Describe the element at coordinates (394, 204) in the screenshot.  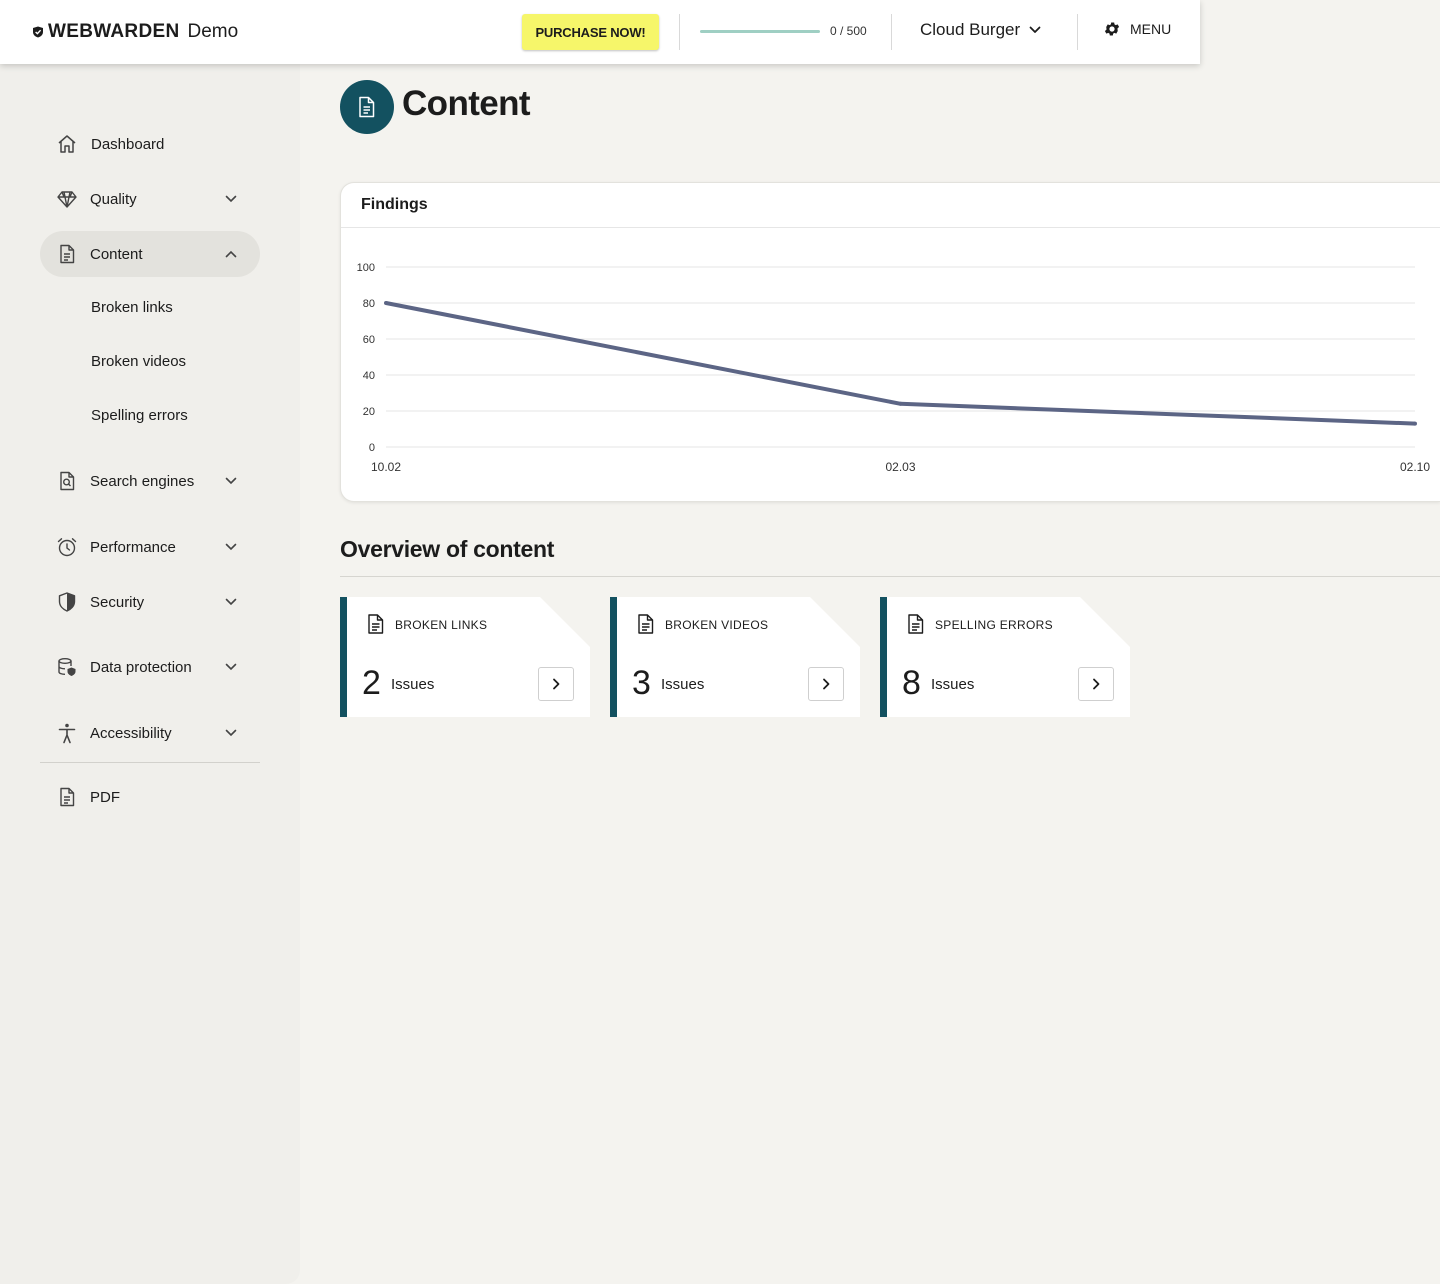
I see `chart-card-title: Findings` at that location.